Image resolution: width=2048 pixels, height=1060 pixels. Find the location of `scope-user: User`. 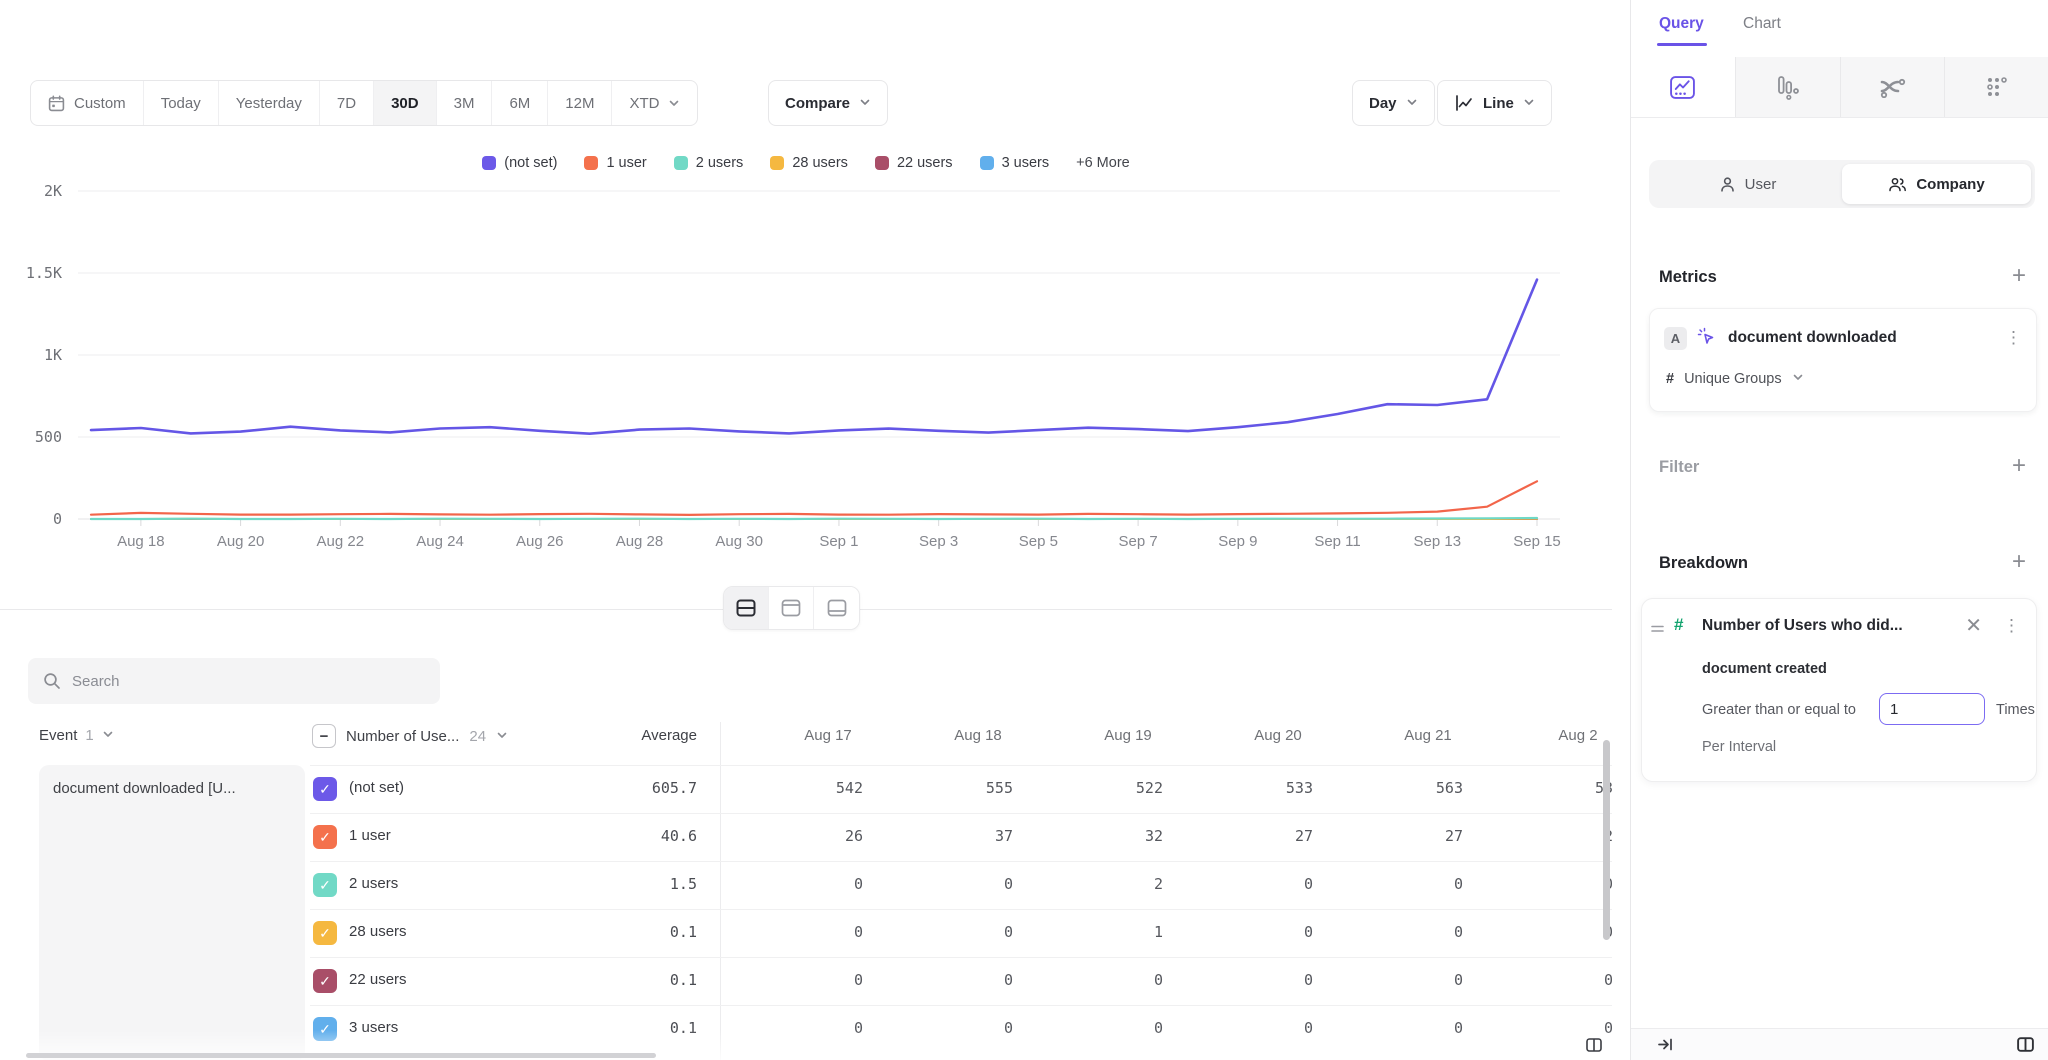

scope-user: User is located at coordinates (1747, 184).